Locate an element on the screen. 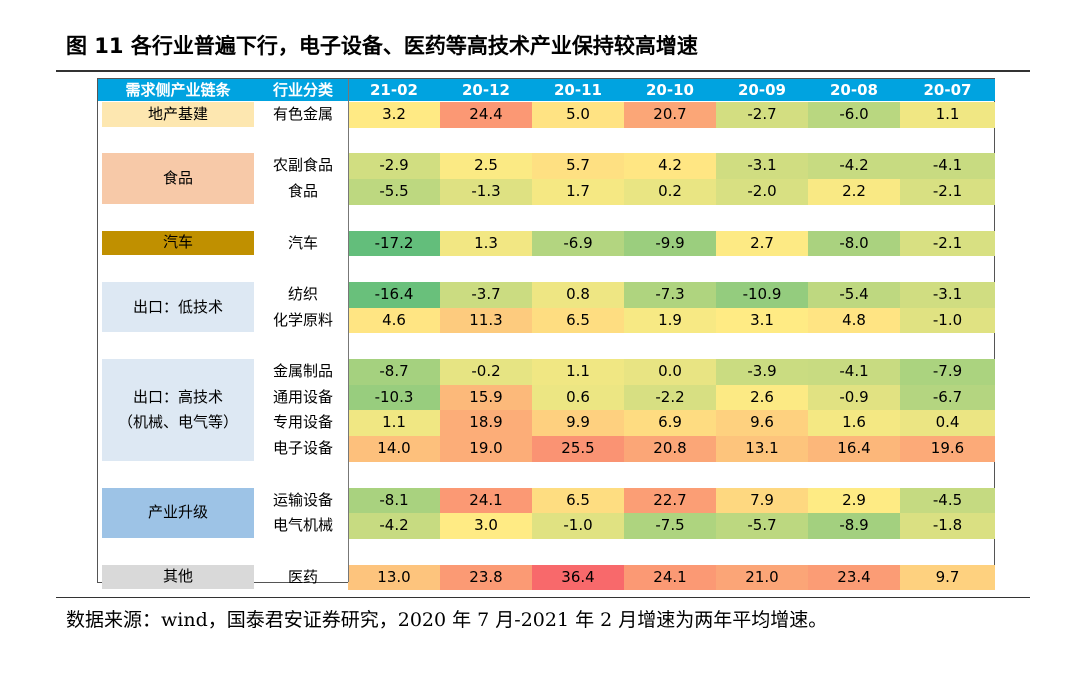  heatmap-cell: 1.7 is located at coordinates (578, 192).